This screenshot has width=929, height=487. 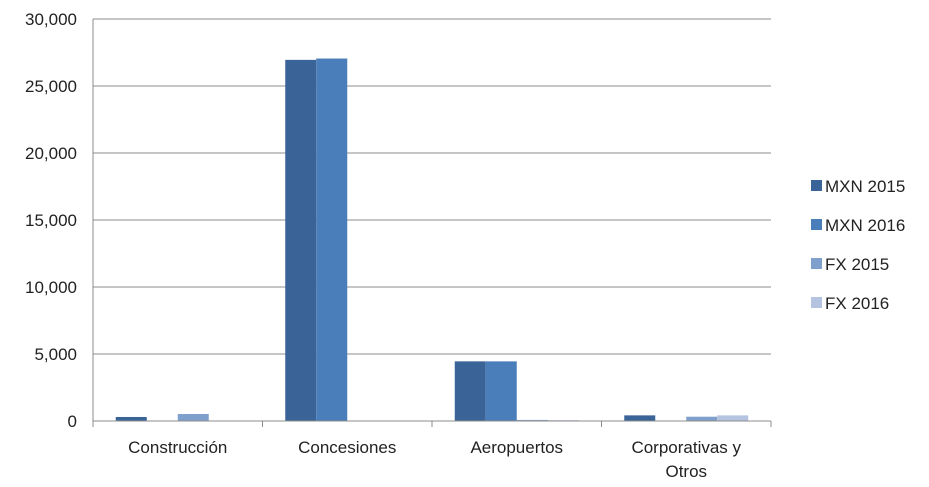 I want to click on x-tick-label: Corporativas y Otros, so click(x=686, y=459).